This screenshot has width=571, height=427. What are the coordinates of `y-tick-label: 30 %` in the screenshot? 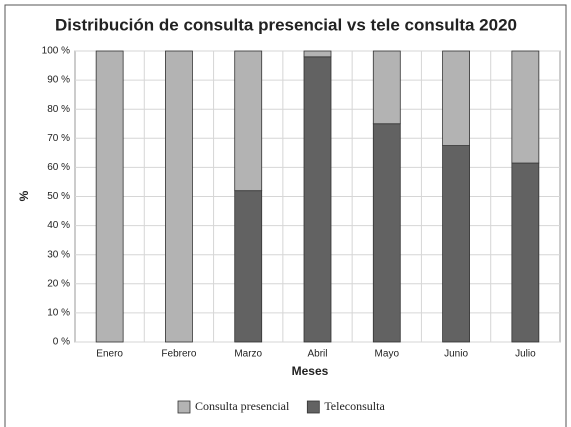 It's located at (58, 254).